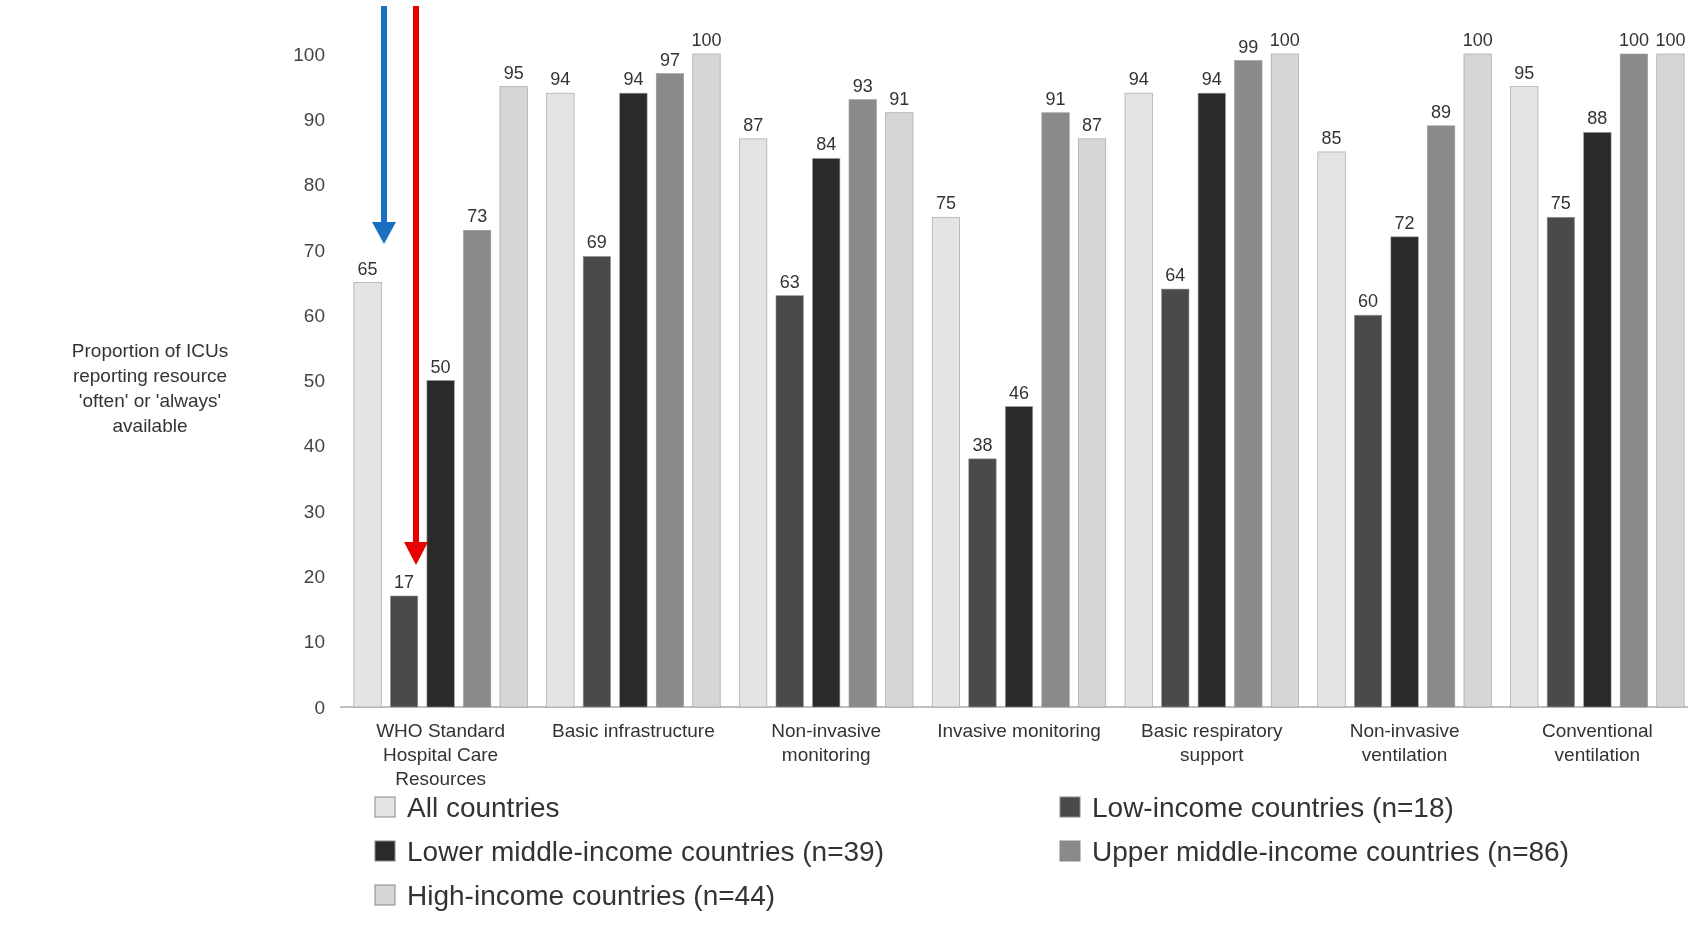  I want to click on y-tick-label: 10, so click(314, 642).